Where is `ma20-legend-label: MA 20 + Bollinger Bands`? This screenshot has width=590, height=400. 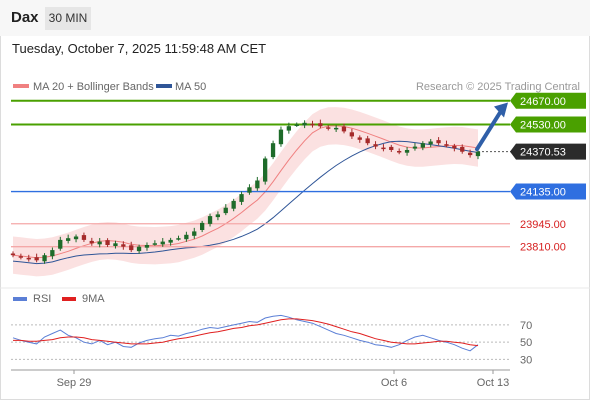 ma20-legend-label: MA 20 + Bollinger Bands is located at coordinates (93, 87).